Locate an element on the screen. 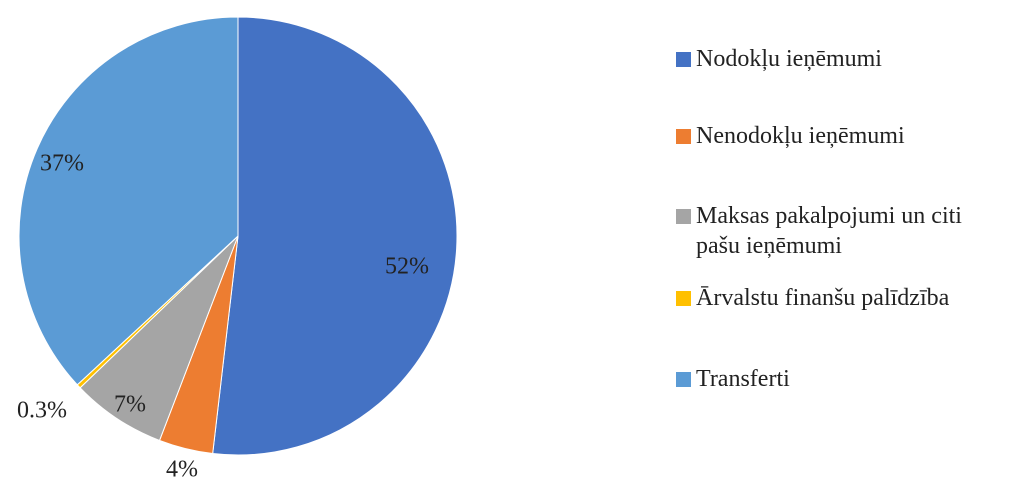  legend-label: Maksas pakalpojumi un citi pašu ieņēmumi is located at coordinates (829, 231).